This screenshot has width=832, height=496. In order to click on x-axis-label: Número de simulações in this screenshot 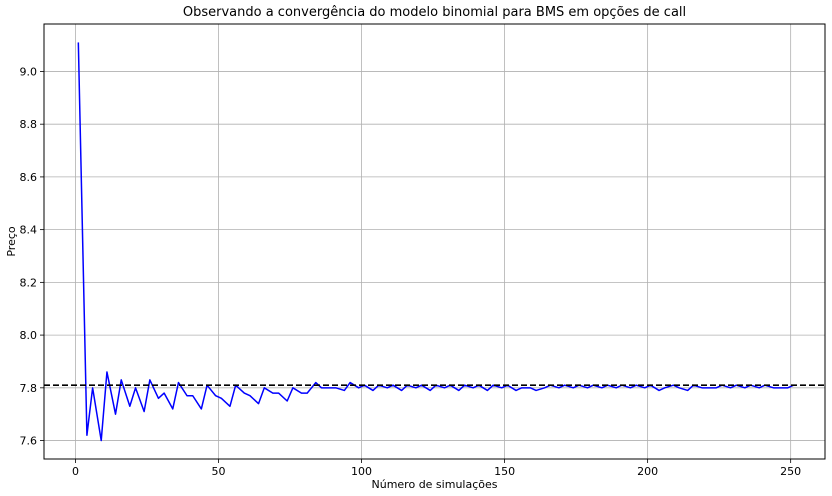, I will do `click(435, 484)`.